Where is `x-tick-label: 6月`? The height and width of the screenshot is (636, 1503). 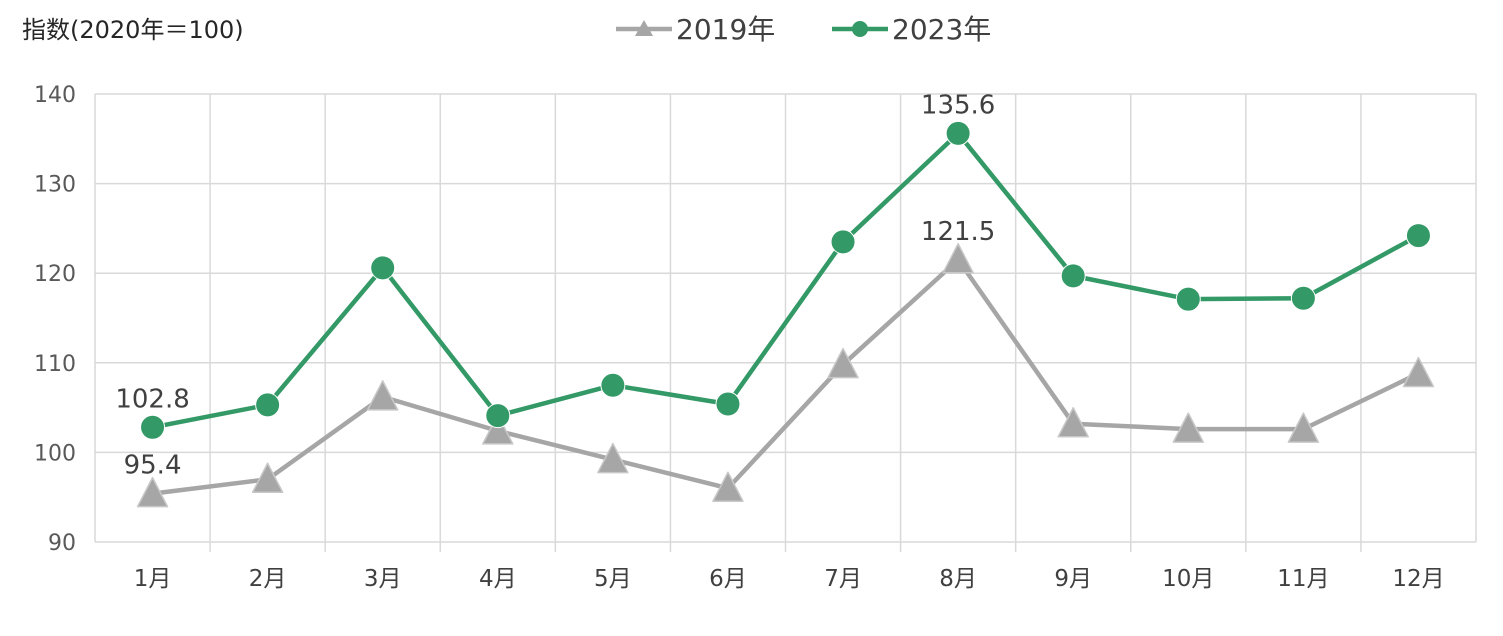 x-tick-label: 6月 is located at coordinates (728, 579).